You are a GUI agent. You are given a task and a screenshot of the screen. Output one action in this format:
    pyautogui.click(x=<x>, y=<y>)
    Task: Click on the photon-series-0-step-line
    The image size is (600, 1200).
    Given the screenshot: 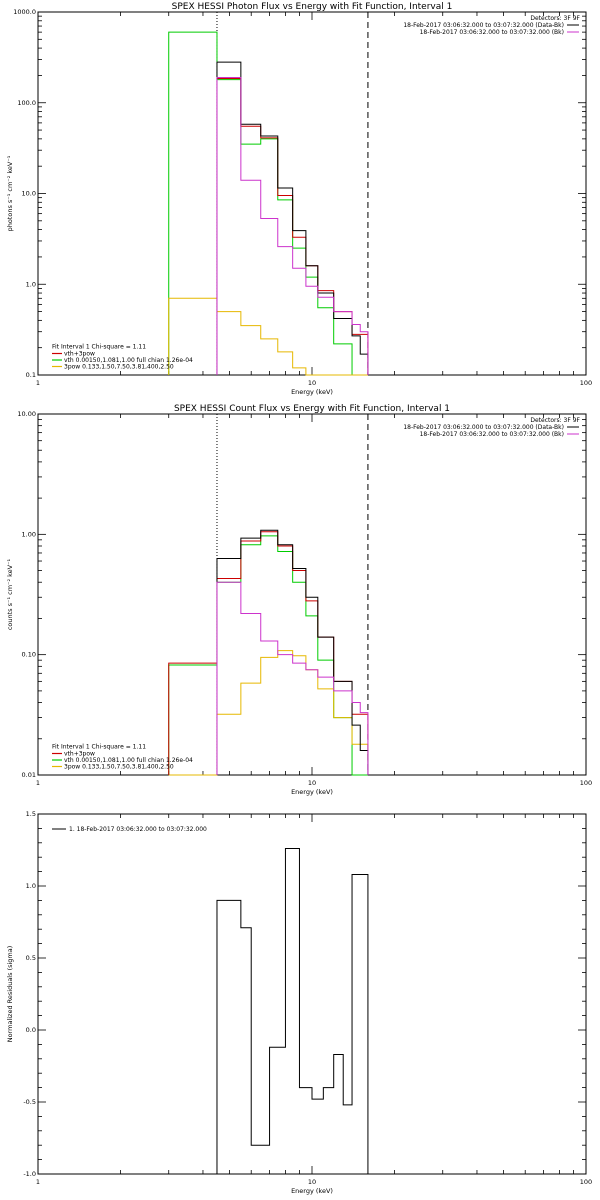 What is the action you would take?
    pyautogui.click(x=268, y=203)
    